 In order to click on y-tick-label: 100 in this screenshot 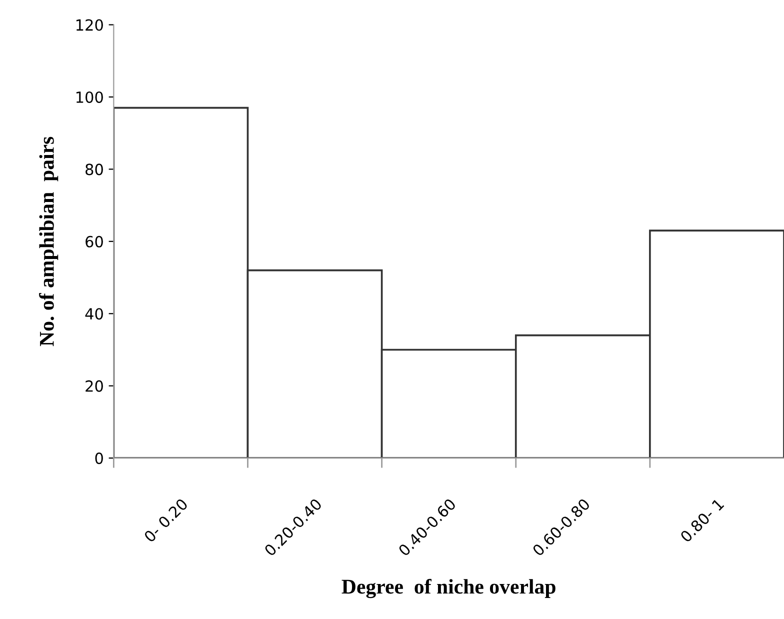, I will do `click(89, 97)`.